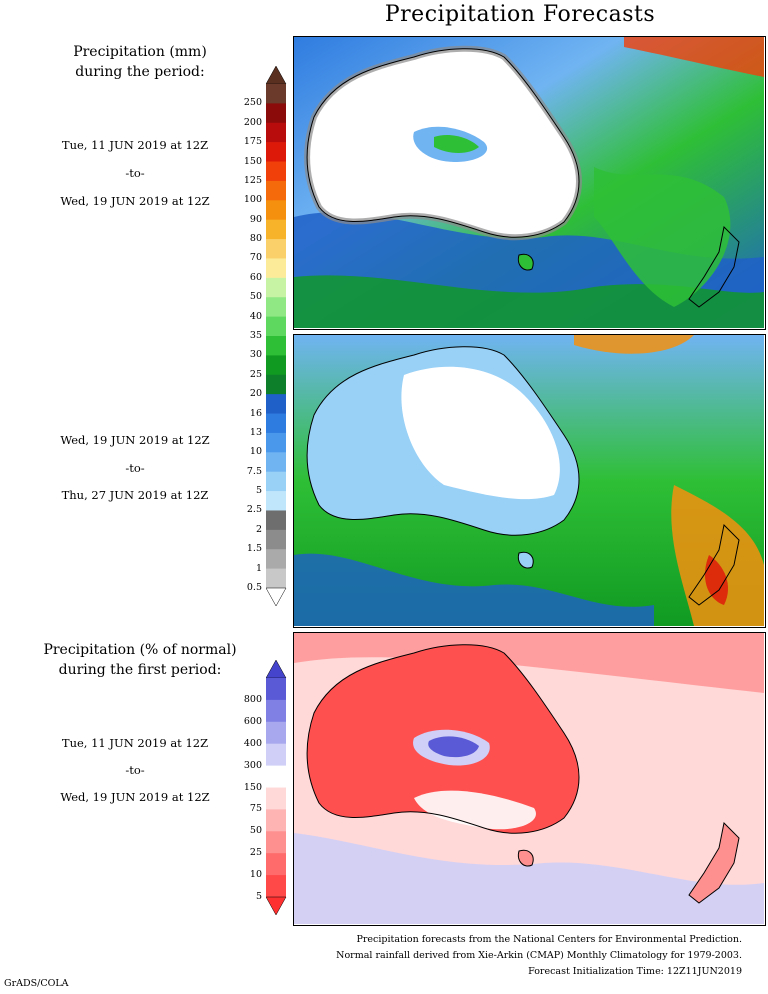 This screenshot has width=768, height=994. I want to click on page-title: Precipitation Forecasts, so click(520, 14).